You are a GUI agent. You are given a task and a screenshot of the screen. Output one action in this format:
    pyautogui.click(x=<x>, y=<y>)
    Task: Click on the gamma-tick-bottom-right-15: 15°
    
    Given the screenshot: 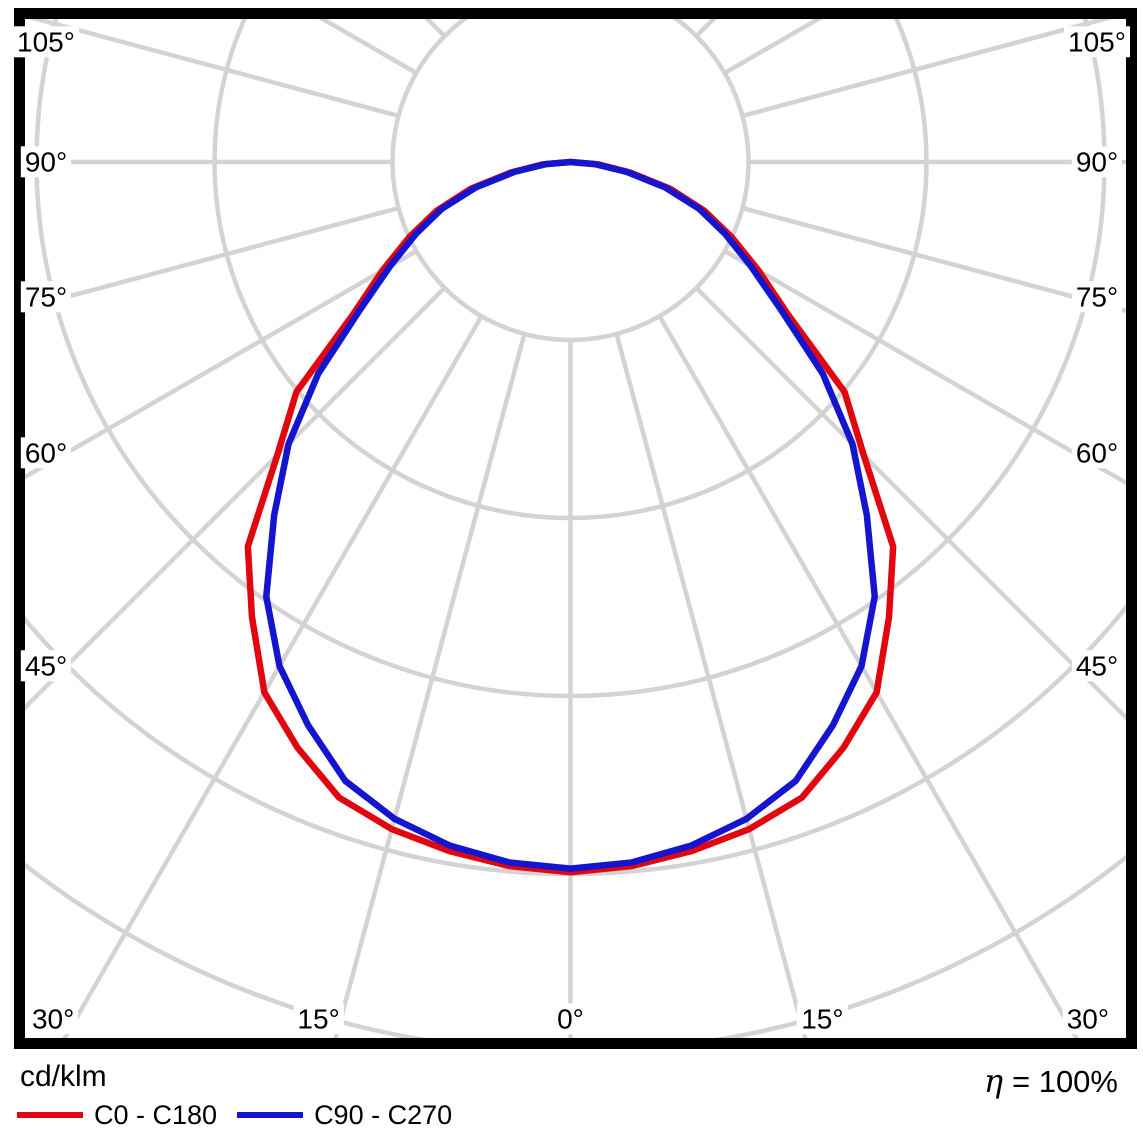 What is the action you would take?
    pyautogui.click(x=822, y=1019)
    